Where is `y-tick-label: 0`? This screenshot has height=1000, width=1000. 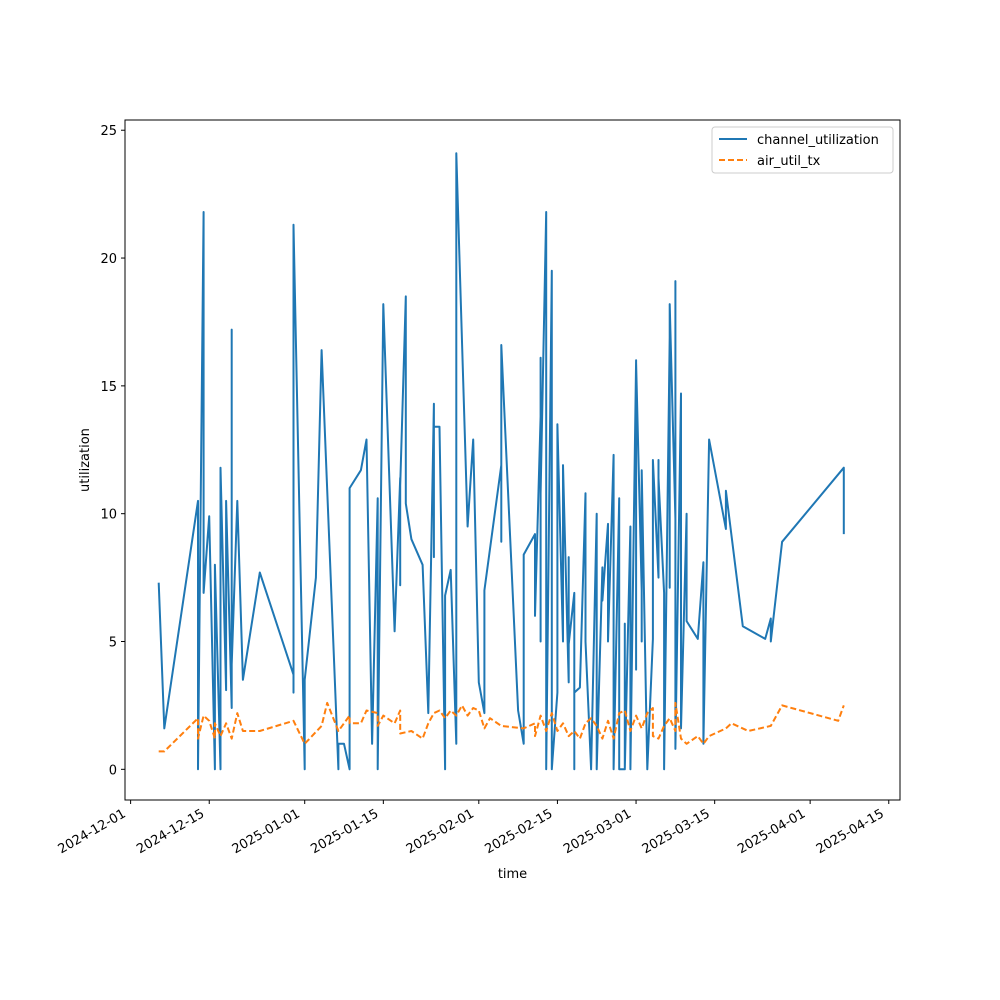
y-tick-label: 0 is located at coordinates (113, 770).